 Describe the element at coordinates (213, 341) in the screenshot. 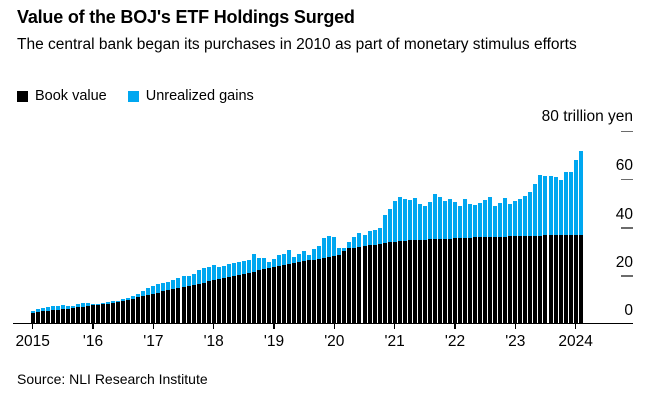

I see `x-axis-label: '18` at that location.